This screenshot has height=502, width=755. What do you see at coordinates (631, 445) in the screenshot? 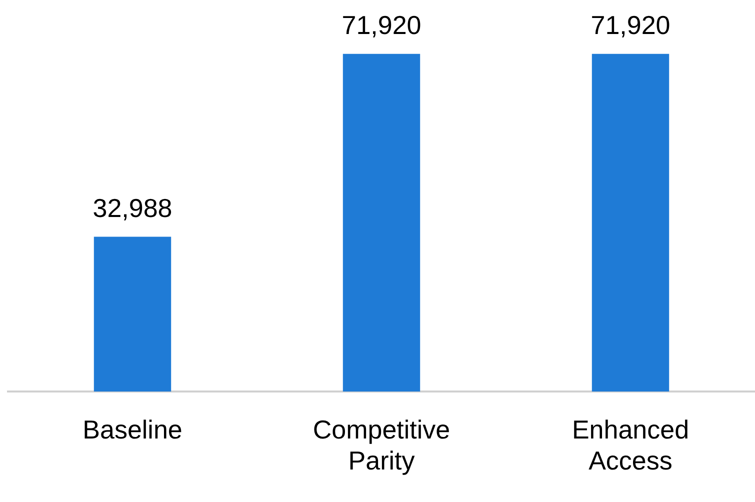
I see `x-tick-label: Enhanced Access` at bounding box center [631, 445].